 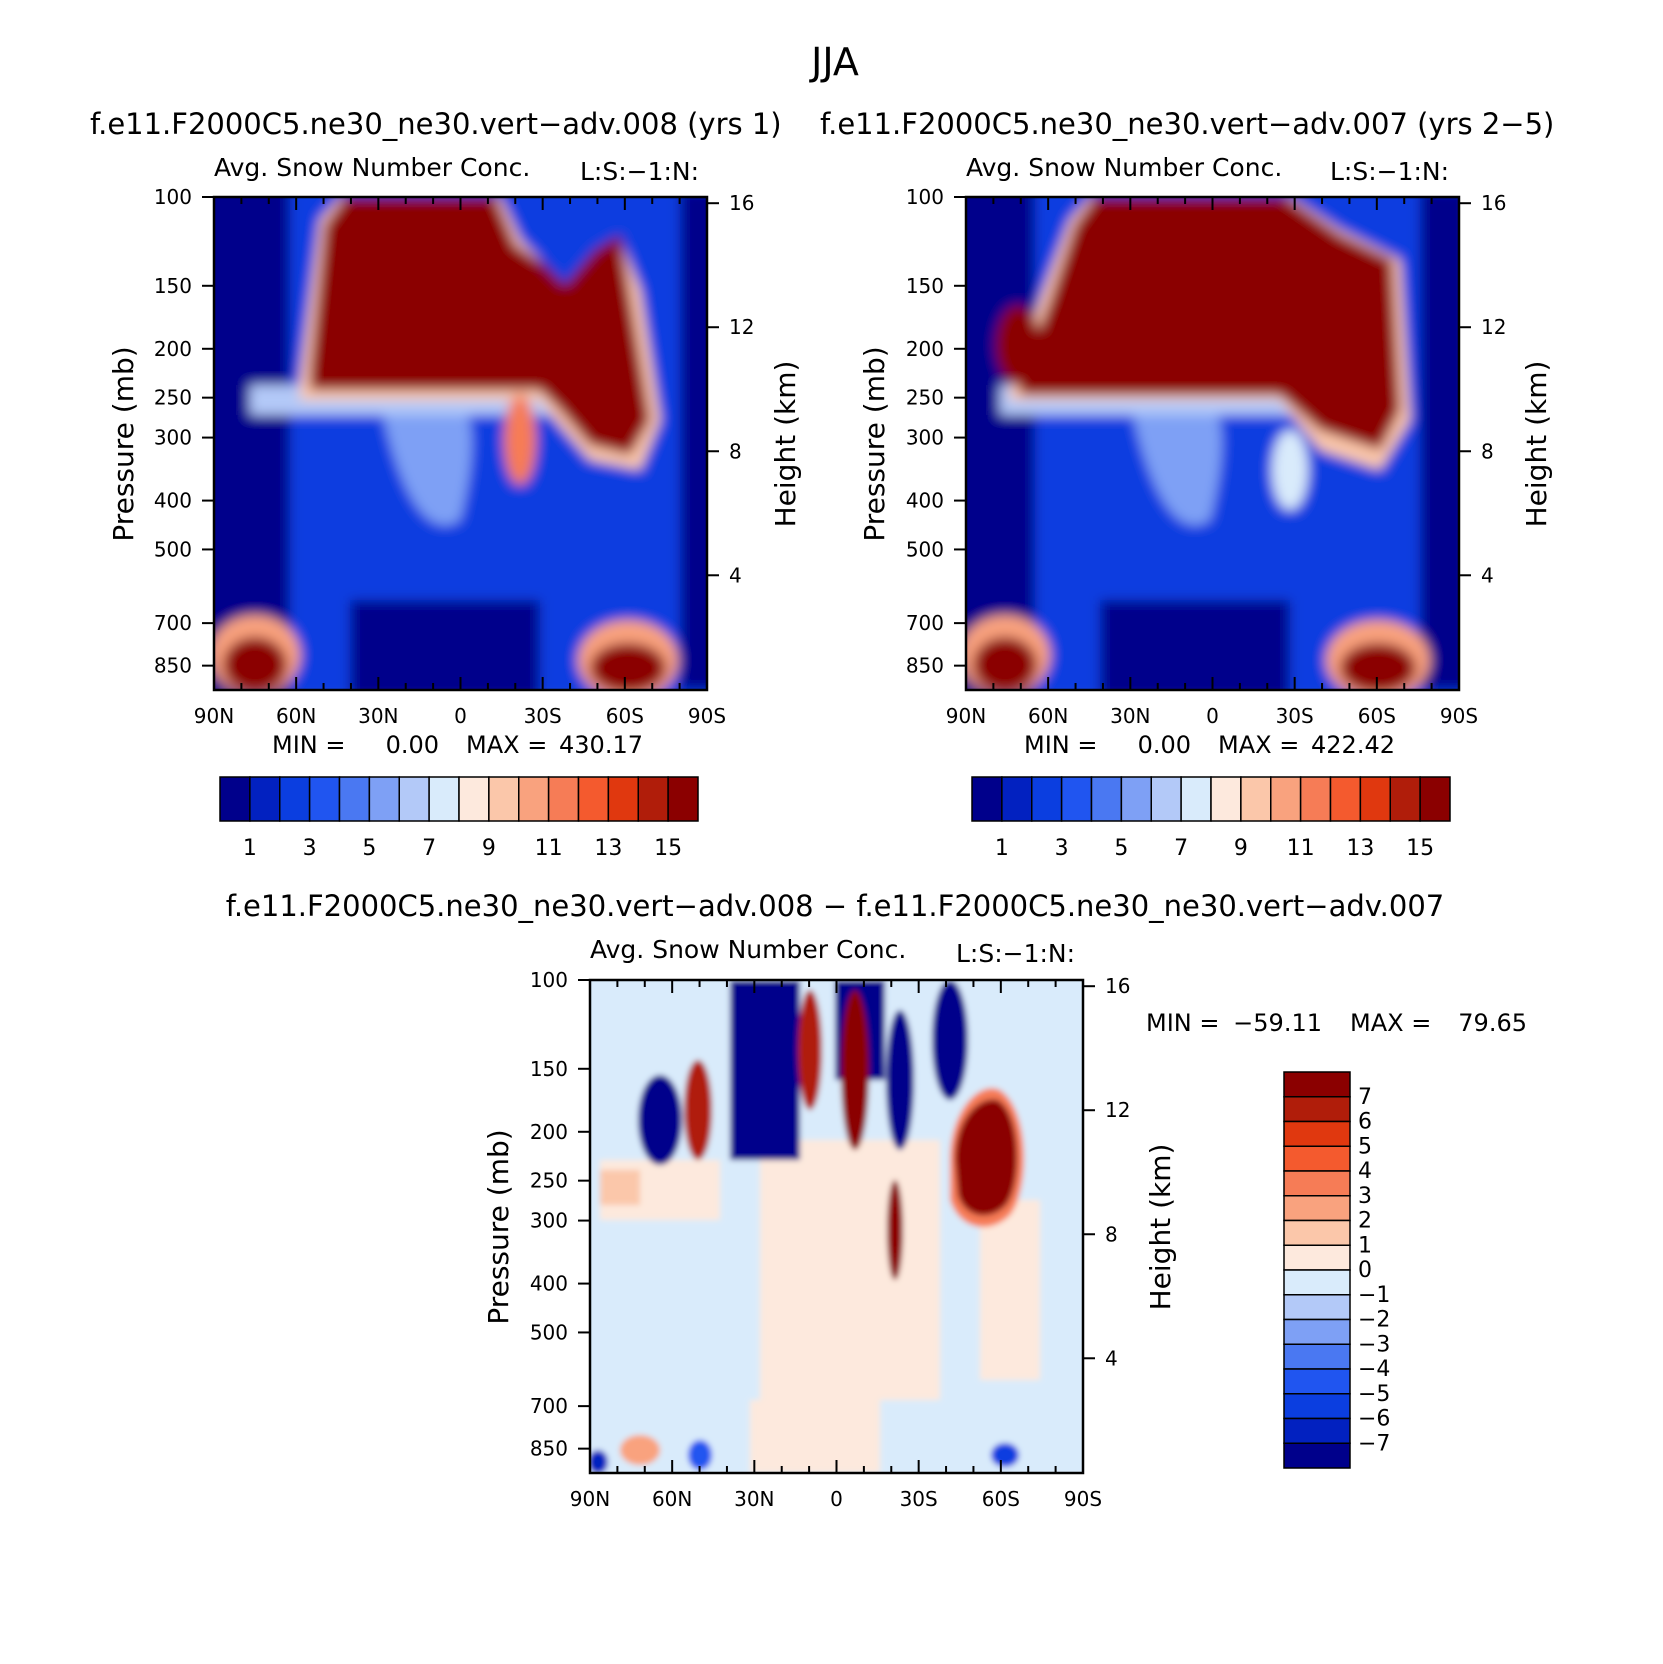 What do you see at coordinates (1117, 1110) in the screenshot?
I see `height-tick-label: 12` at bounding box center [1117, 1110].